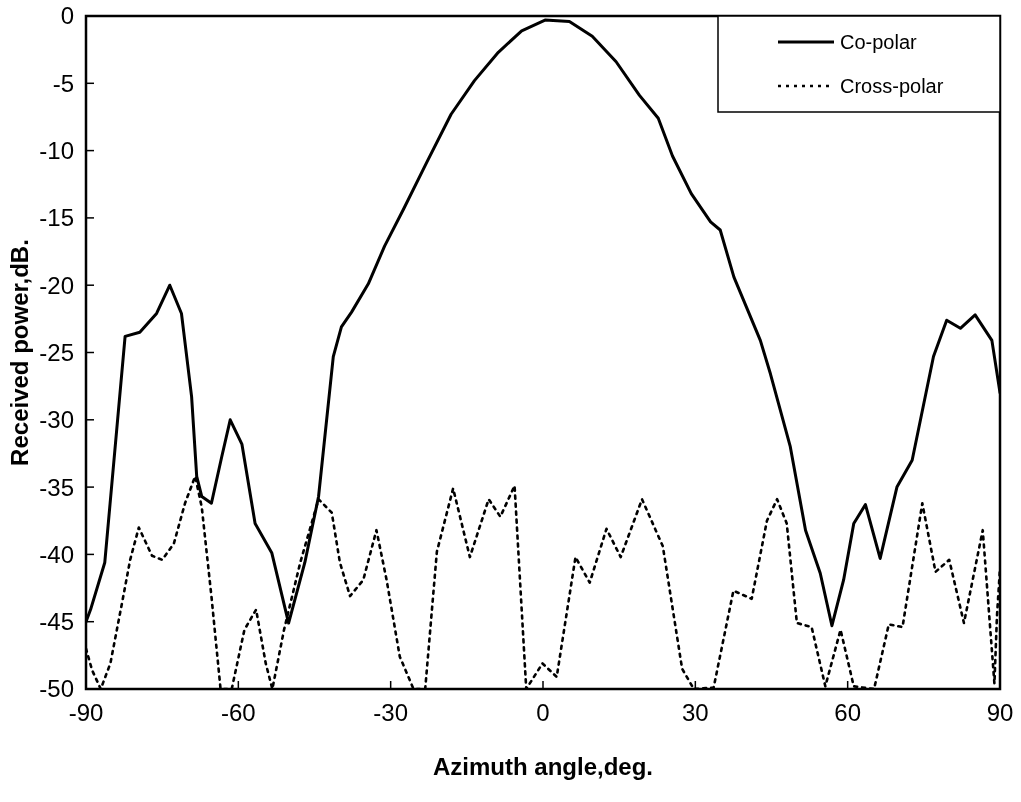 Image resolution: width=1021 pixels, height=802 pixels. Describe the element at coordinates (1000, 712) in the screenshot. I see `x-tick-label: 90` at that location.